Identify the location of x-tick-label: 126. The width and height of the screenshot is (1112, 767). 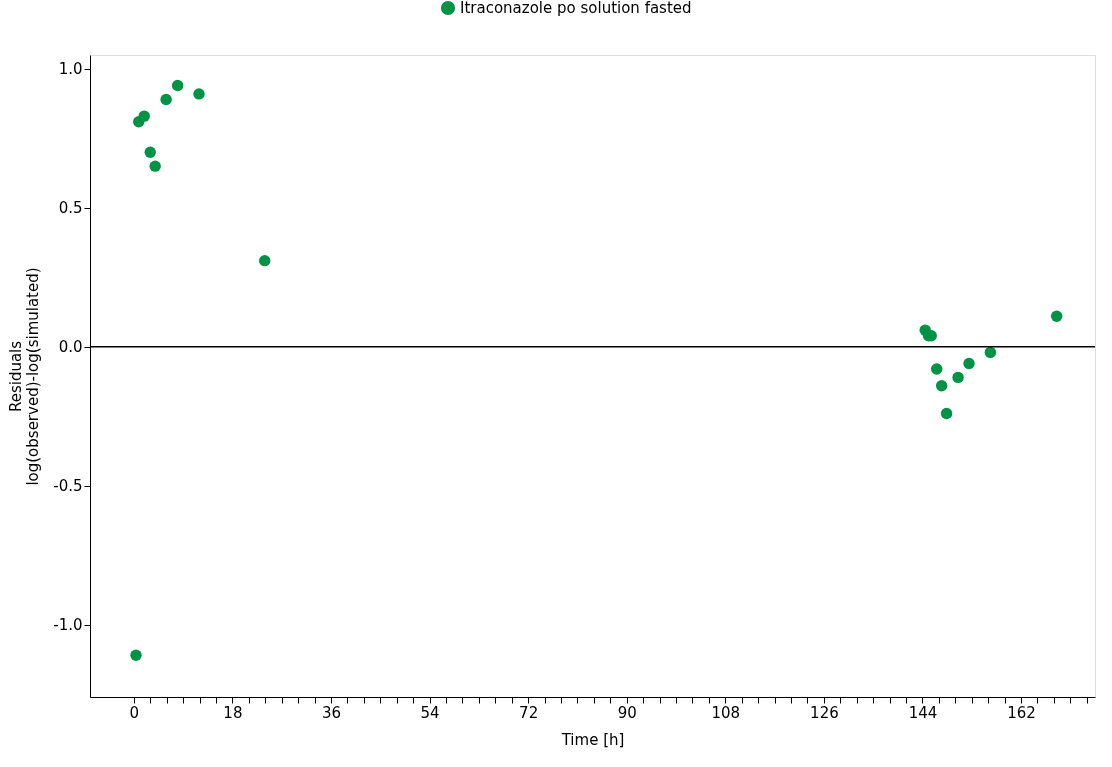
(824, 712).